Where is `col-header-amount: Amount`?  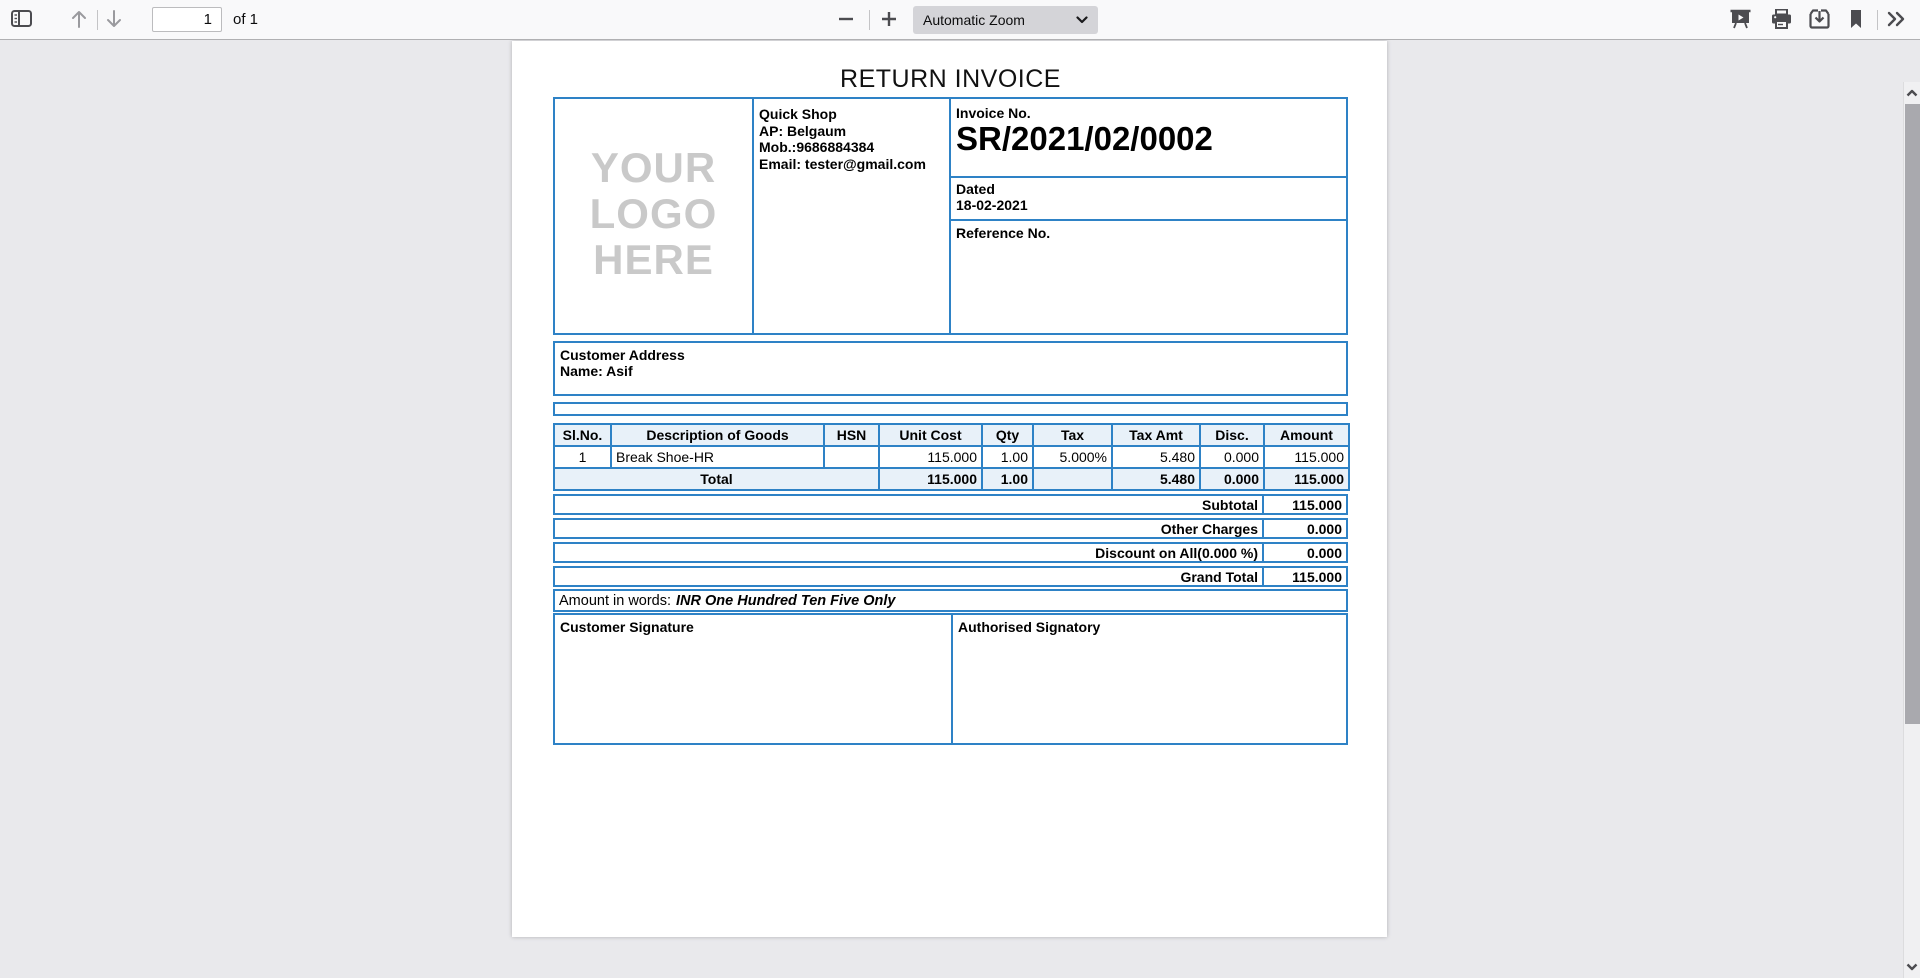 col-header-amount: Amount is located at coordinates (1306, 435).